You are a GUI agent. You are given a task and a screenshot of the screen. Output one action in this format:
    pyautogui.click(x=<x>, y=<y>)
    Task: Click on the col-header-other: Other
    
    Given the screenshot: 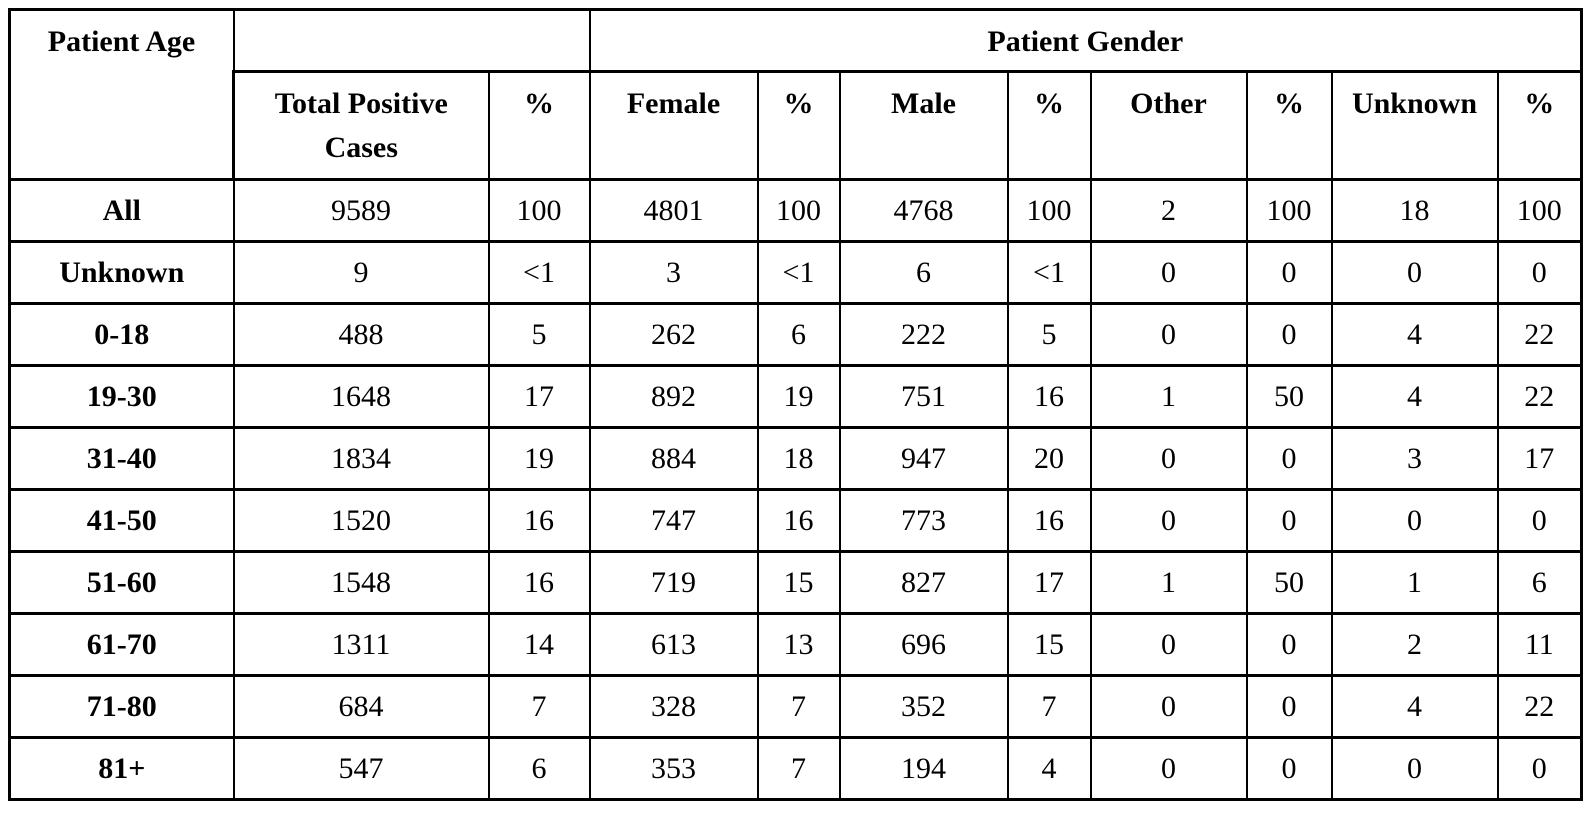 What is the action you would take?
    pyautogui.click(x=1168, y=125)
    